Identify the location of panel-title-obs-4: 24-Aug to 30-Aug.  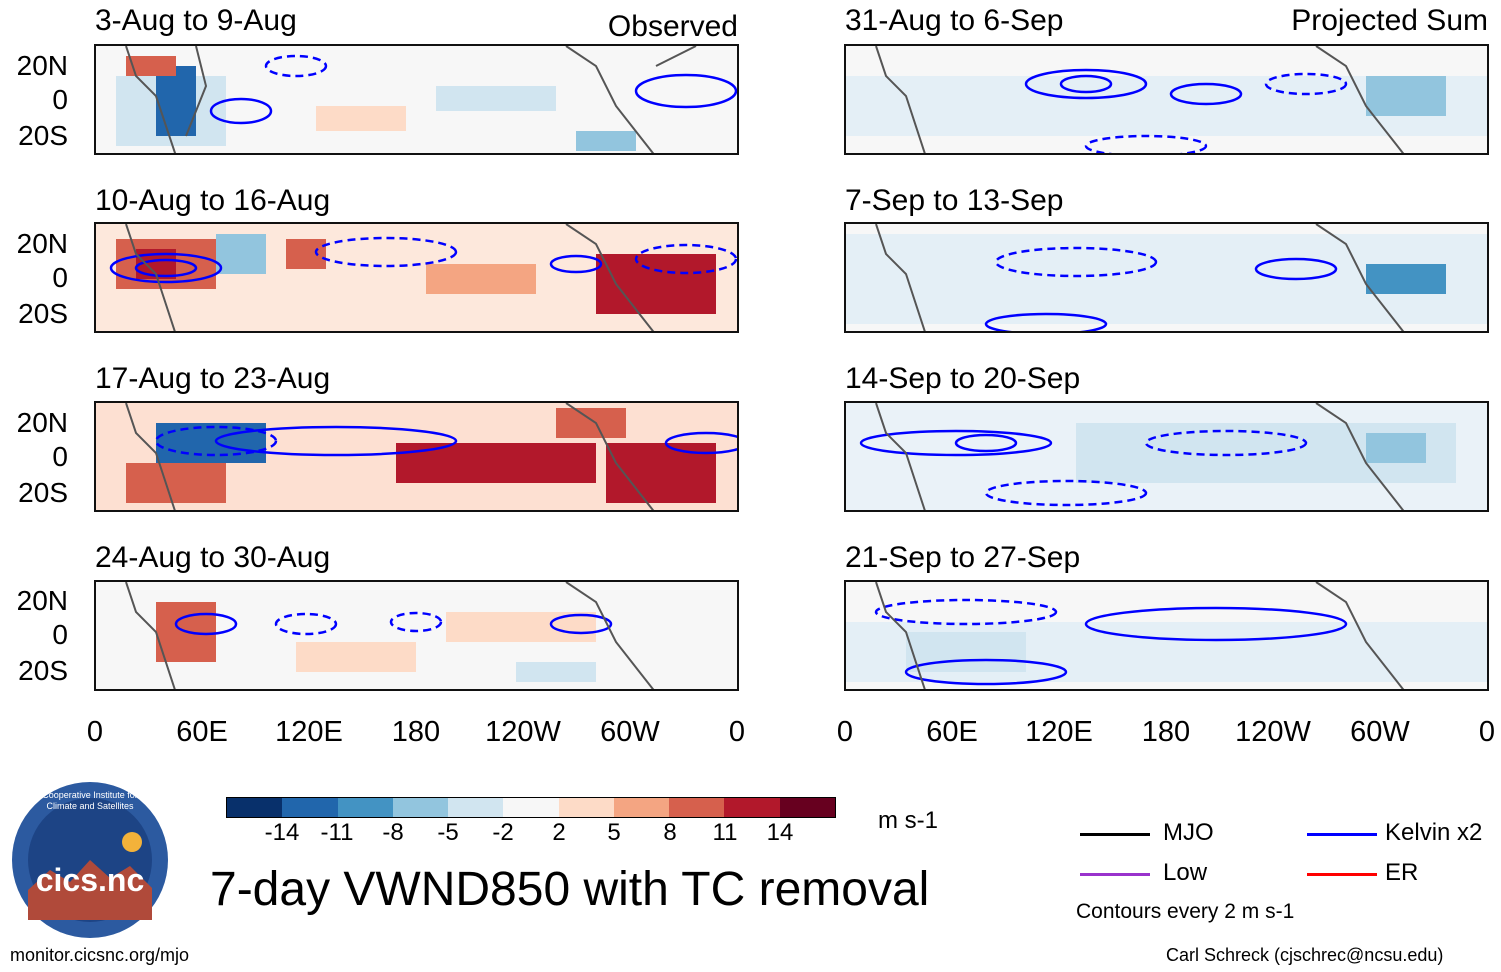
(213, 557).